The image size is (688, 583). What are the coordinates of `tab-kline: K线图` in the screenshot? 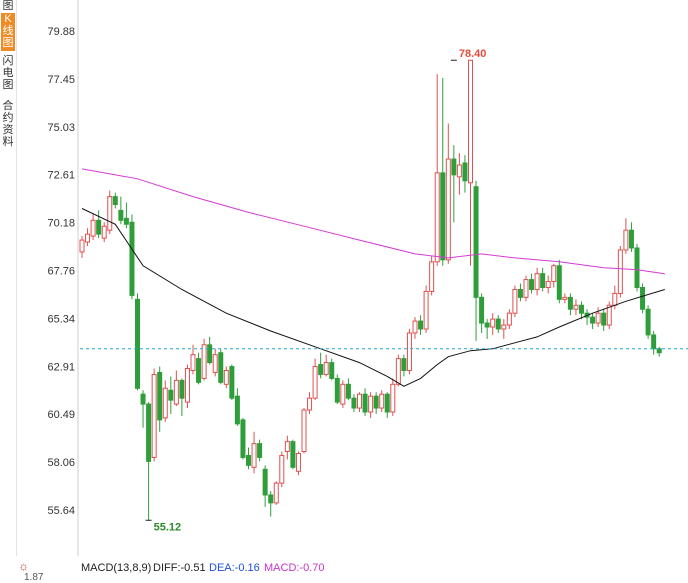 It's located at (8, 32).